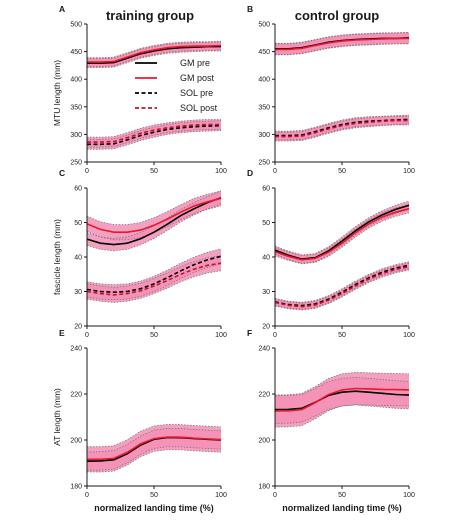  I want to click on y-tick-label: 450, so click(76, 52).